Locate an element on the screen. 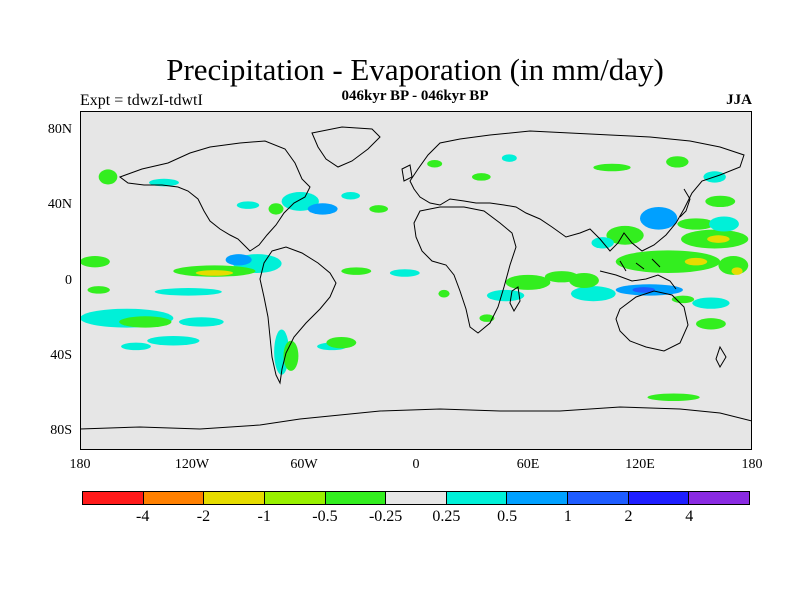  experiment-label: Expt = tdwzI-tdwtI is located at coordinates (141, 100).